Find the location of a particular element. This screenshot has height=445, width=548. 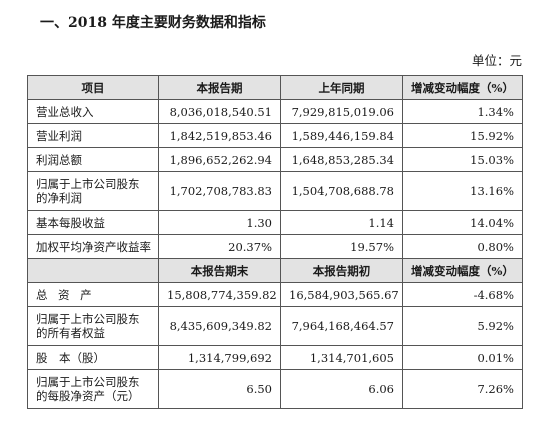

current-value: 1.30 is located at coordinates (219, 222).